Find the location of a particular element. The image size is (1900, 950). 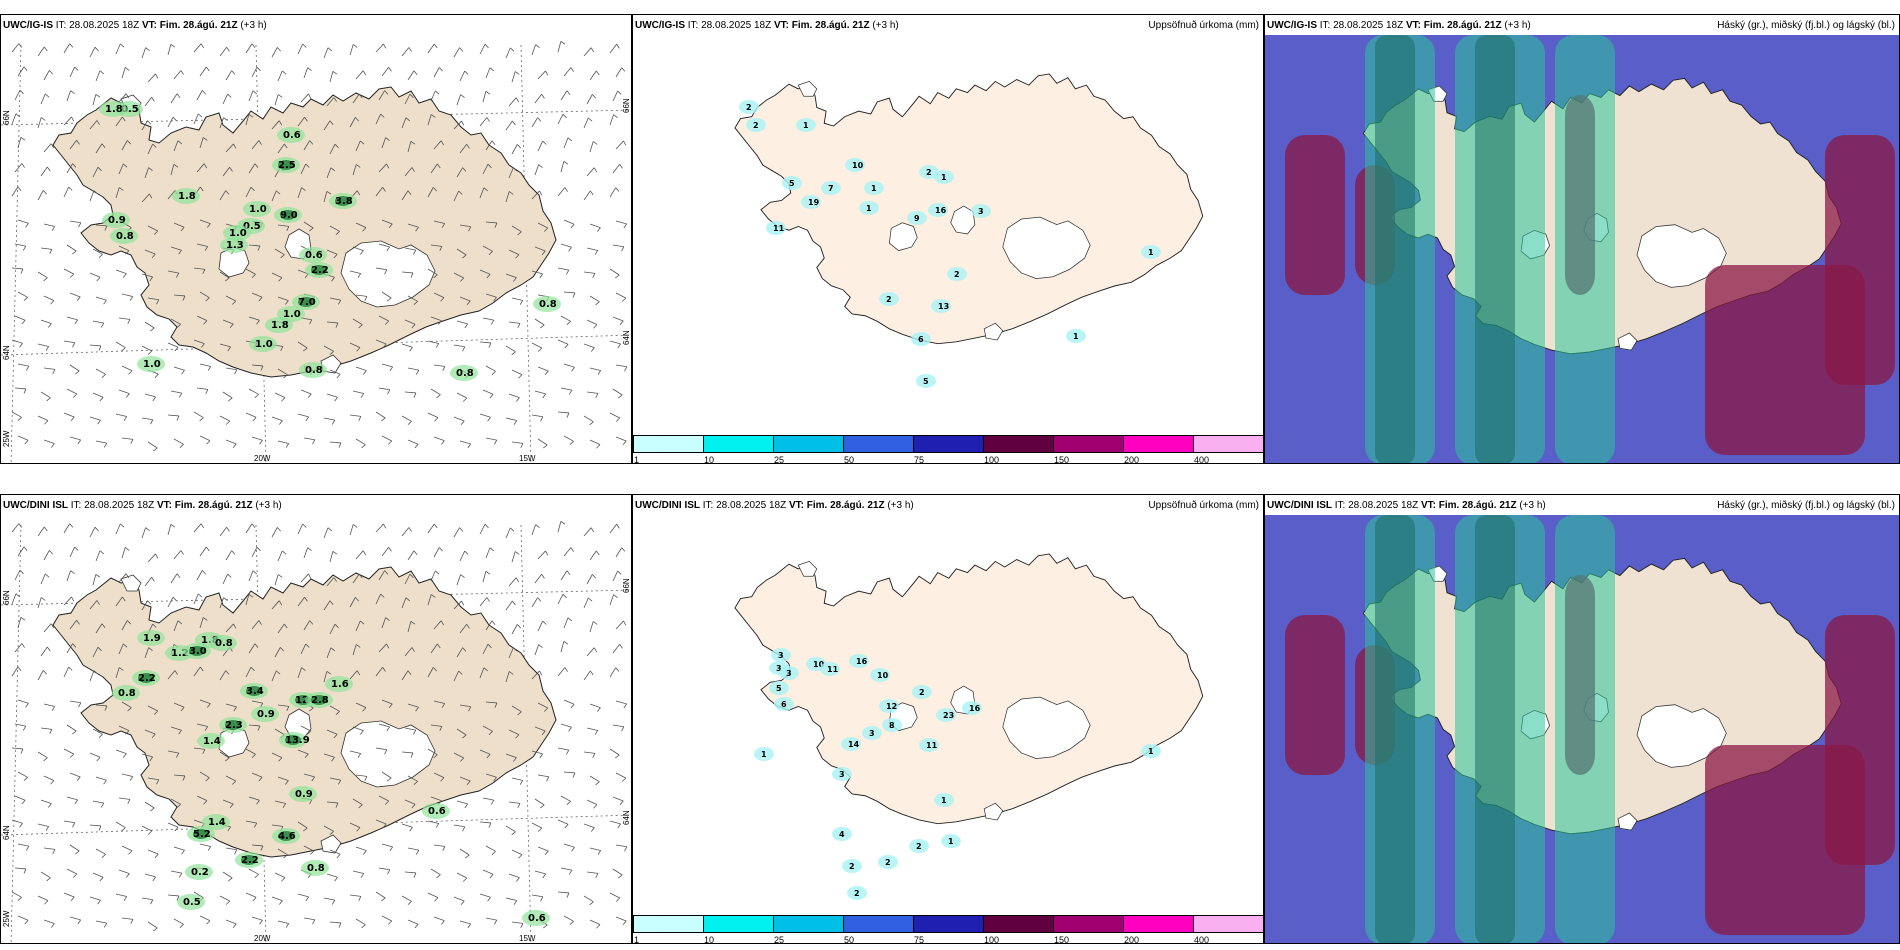

precip-label: 0.9 is located at coordinates (304, 794).